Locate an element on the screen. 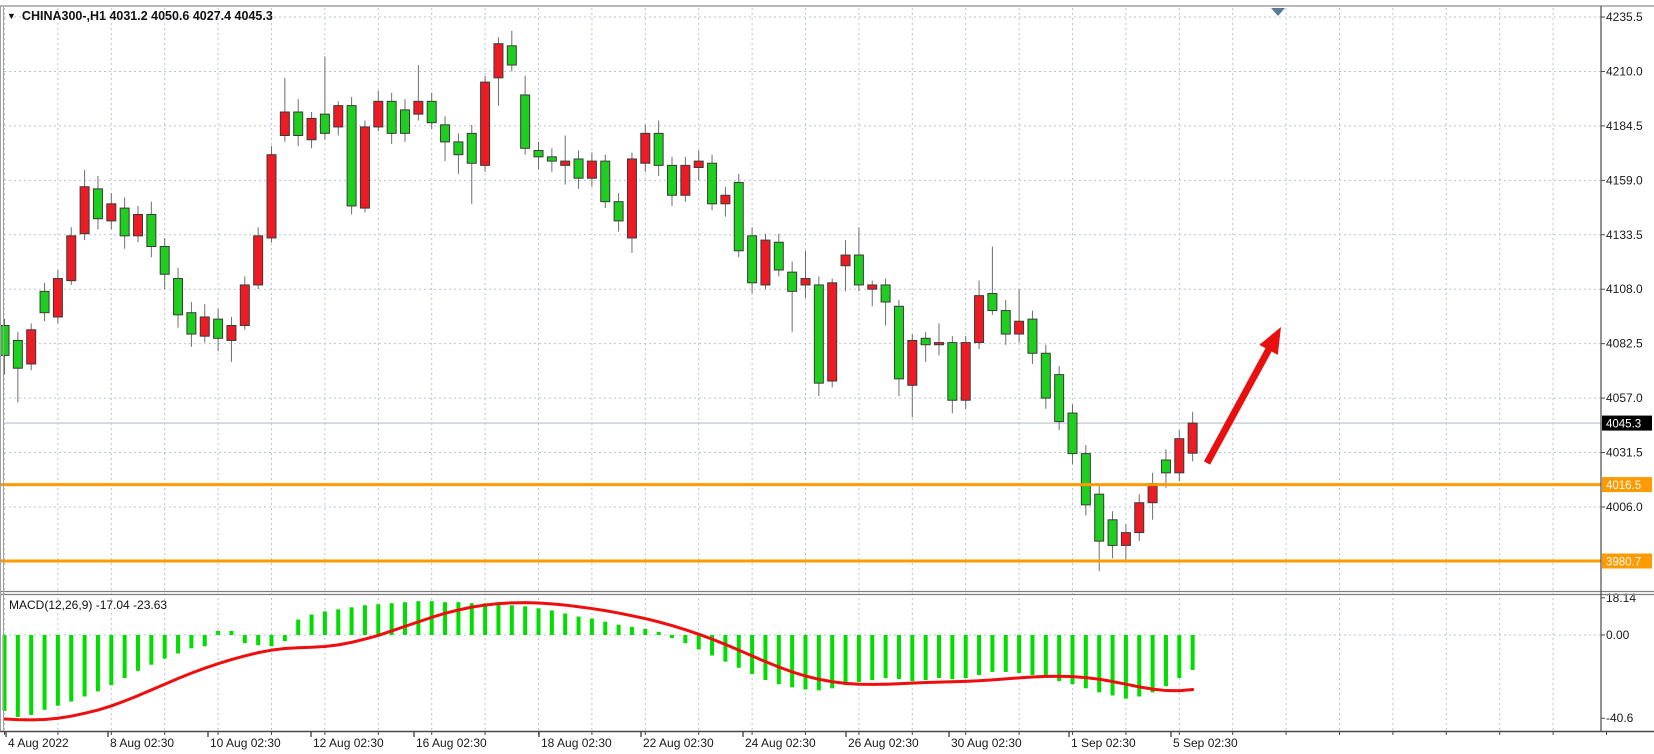  trend-arrow-head is located at coordinates (1270, 341).